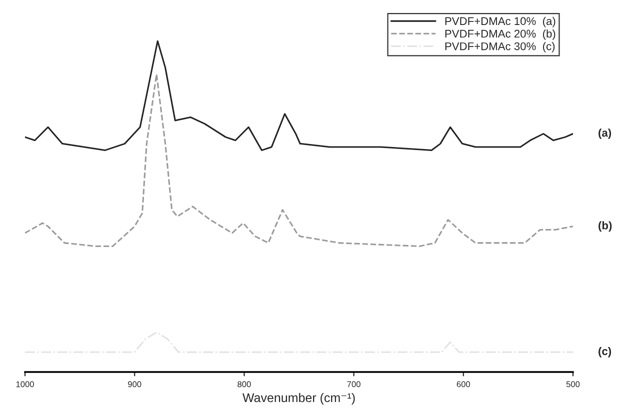 This screenshot has height=418, width=623. What do you see at coordinates (298, 398) in the screenshot?
I see `x-axis-title: Wavenumber (cm⁻¹)` at bounding box center [298, 398].